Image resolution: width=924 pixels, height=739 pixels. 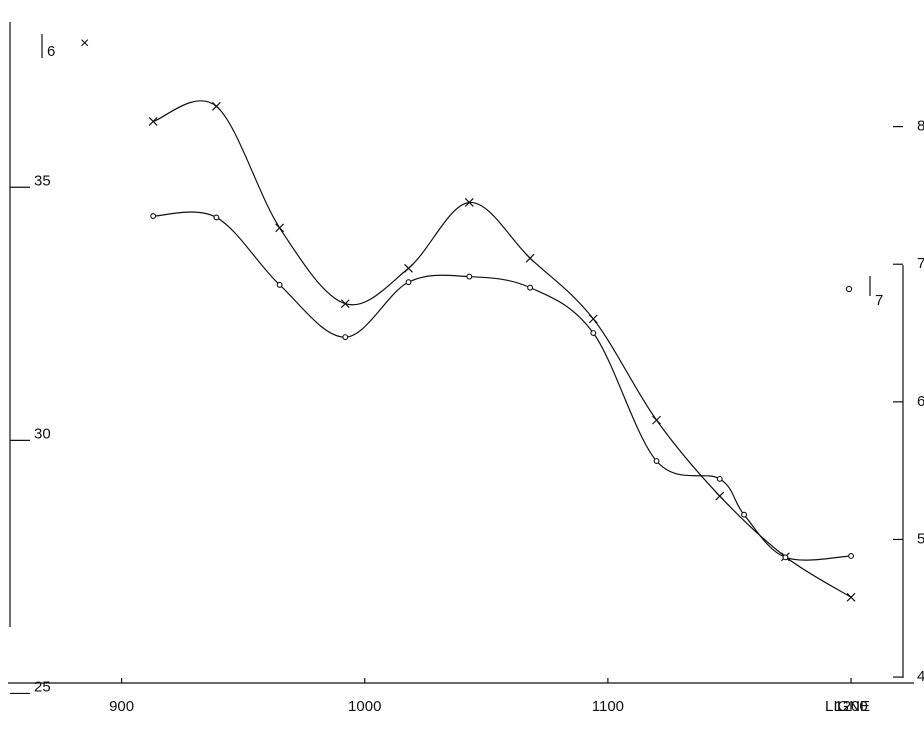 What do you see at coordinates (920, 126) in the screenshot?
I see `right-tick-label: 8` at bounding box center [920, 126].